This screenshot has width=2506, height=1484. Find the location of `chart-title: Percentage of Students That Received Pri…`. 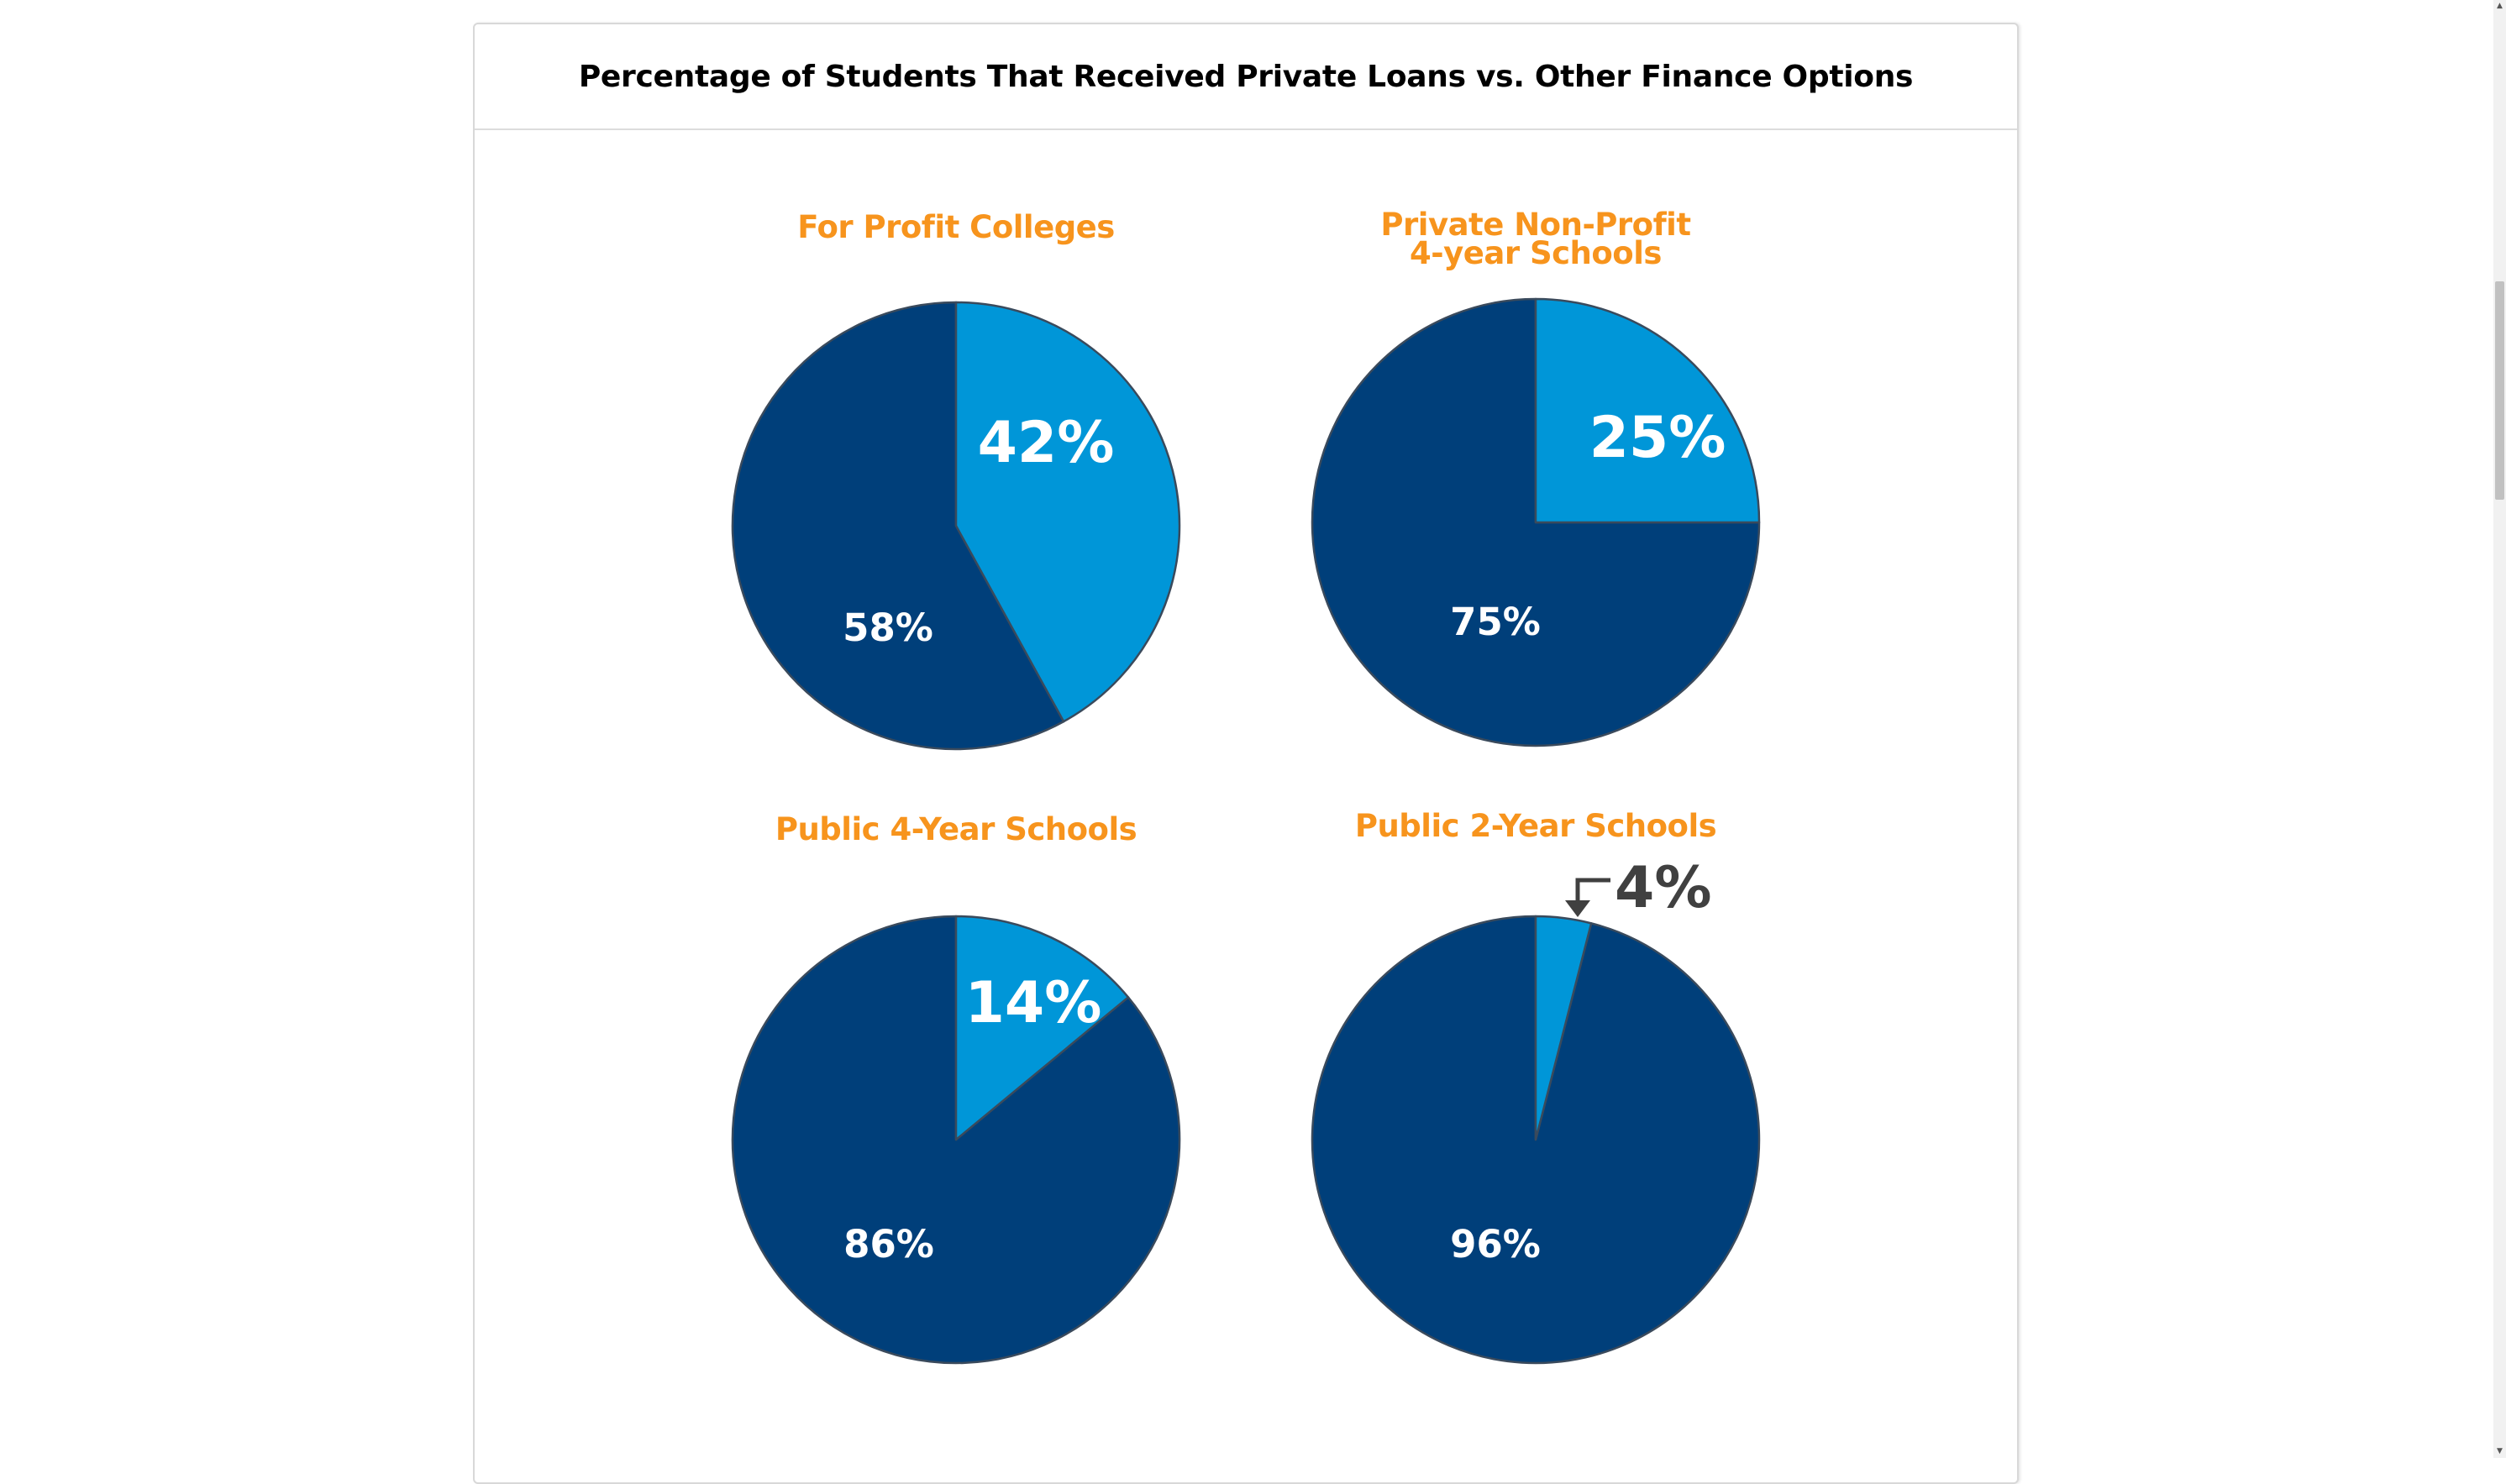

chart-title: Percentage of Students That Received Pri… is located at coordinates (1246, 77).